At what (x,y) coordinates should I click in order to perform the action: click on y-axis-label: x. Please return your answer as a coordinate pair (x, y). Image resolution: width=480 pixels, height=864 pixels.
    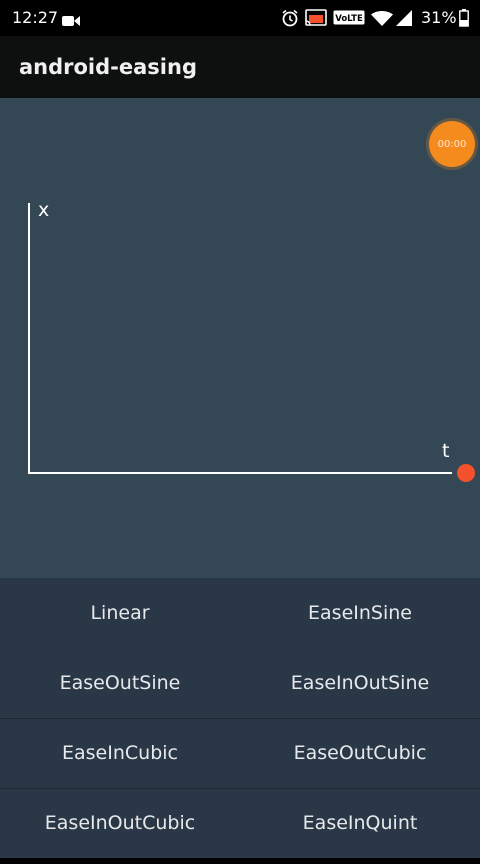
    Looking at the image, I should click on (44, 210).